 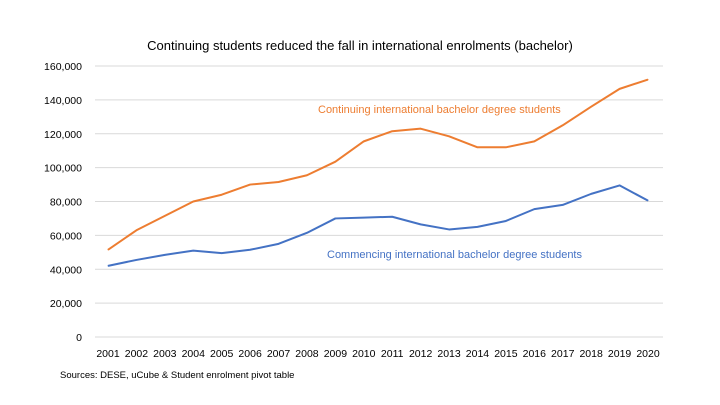 What do you see at coordinates (165, 354) in the screenshot?
I see `x-tick-label: 2003` at bounding box center [165, 354].